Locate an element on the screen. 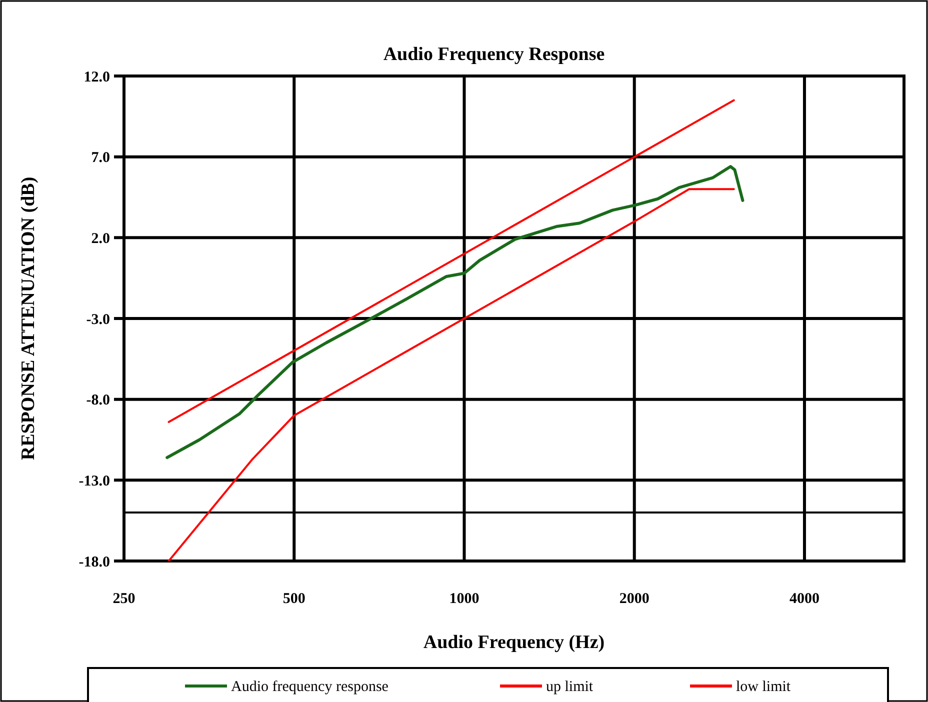  y-tick-label: 12.0 is located at coordinates (97, 77).